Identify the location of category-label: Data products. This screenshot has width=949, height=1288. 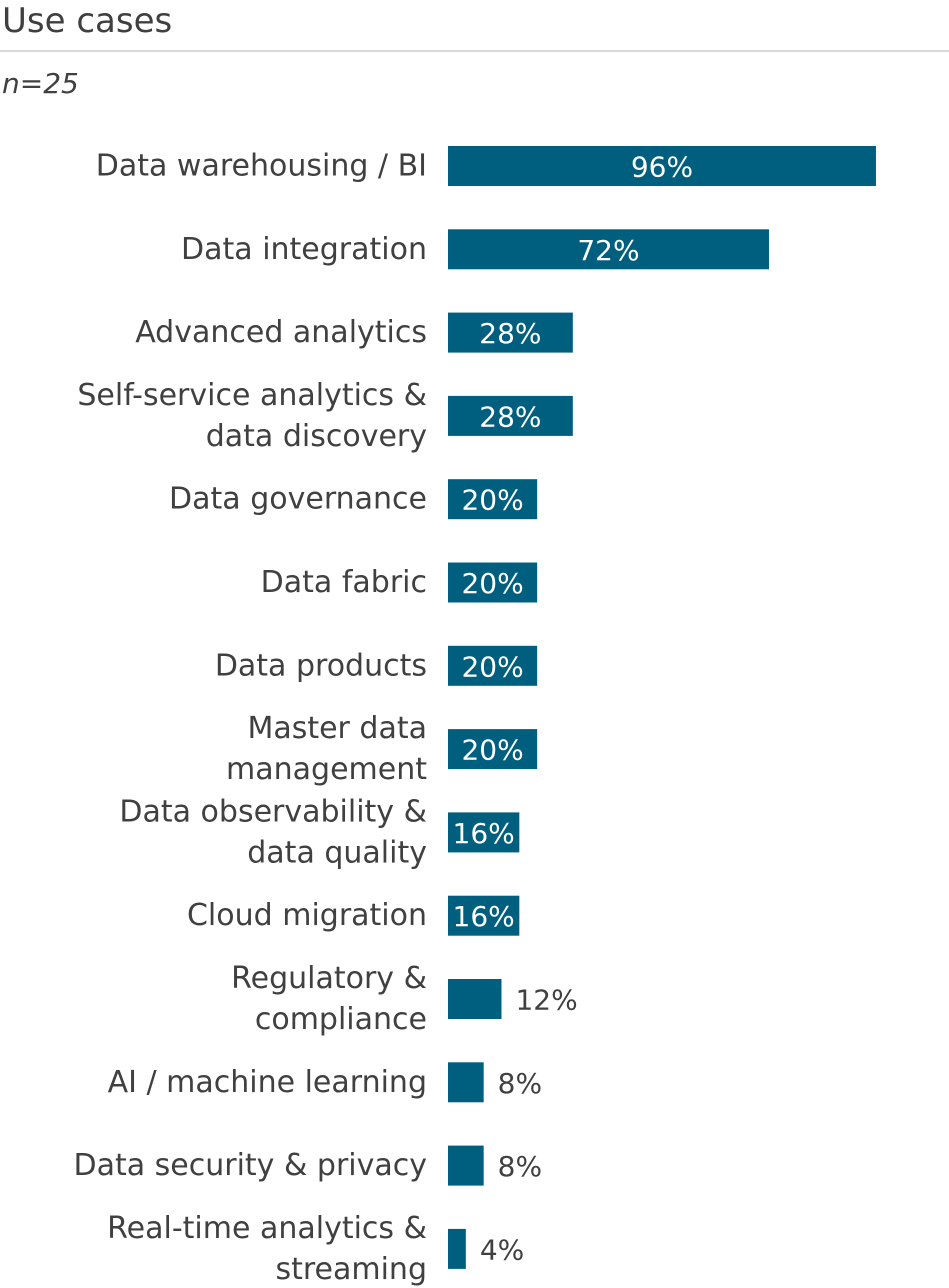
(321, 665).